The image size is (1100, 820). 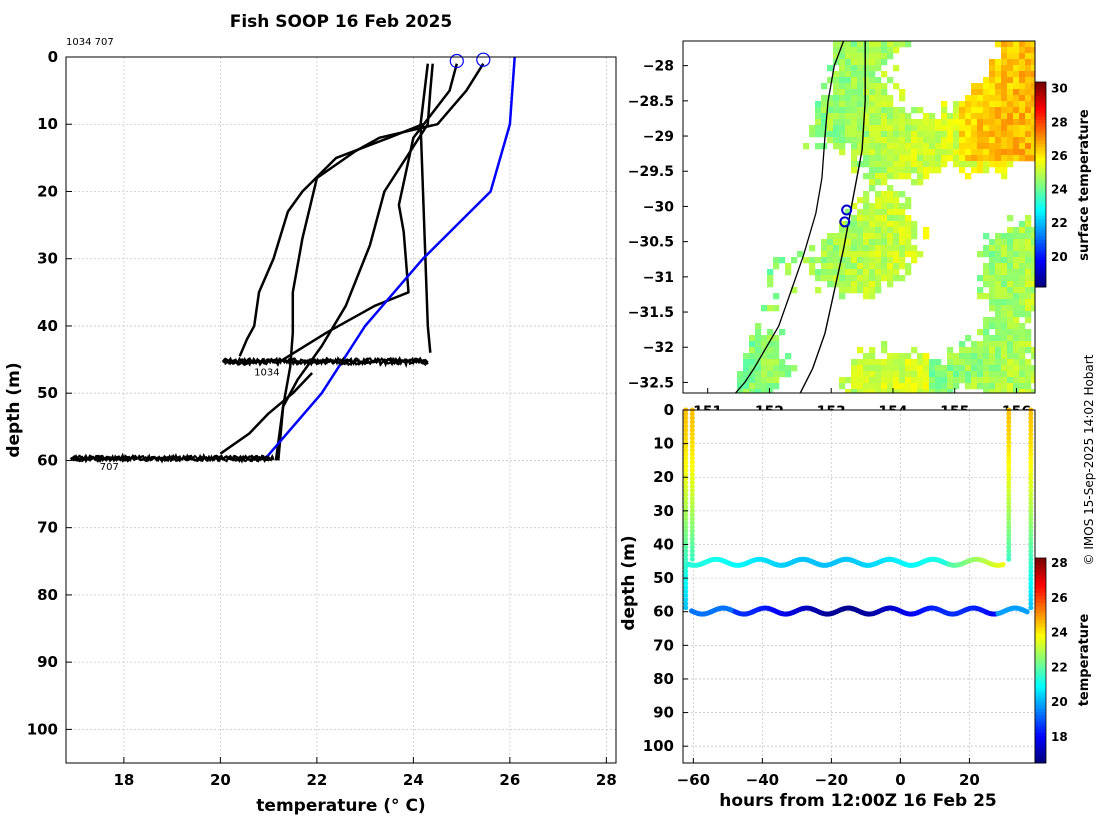 I want to click on profile-line-blue, so click(x=389, y=259).